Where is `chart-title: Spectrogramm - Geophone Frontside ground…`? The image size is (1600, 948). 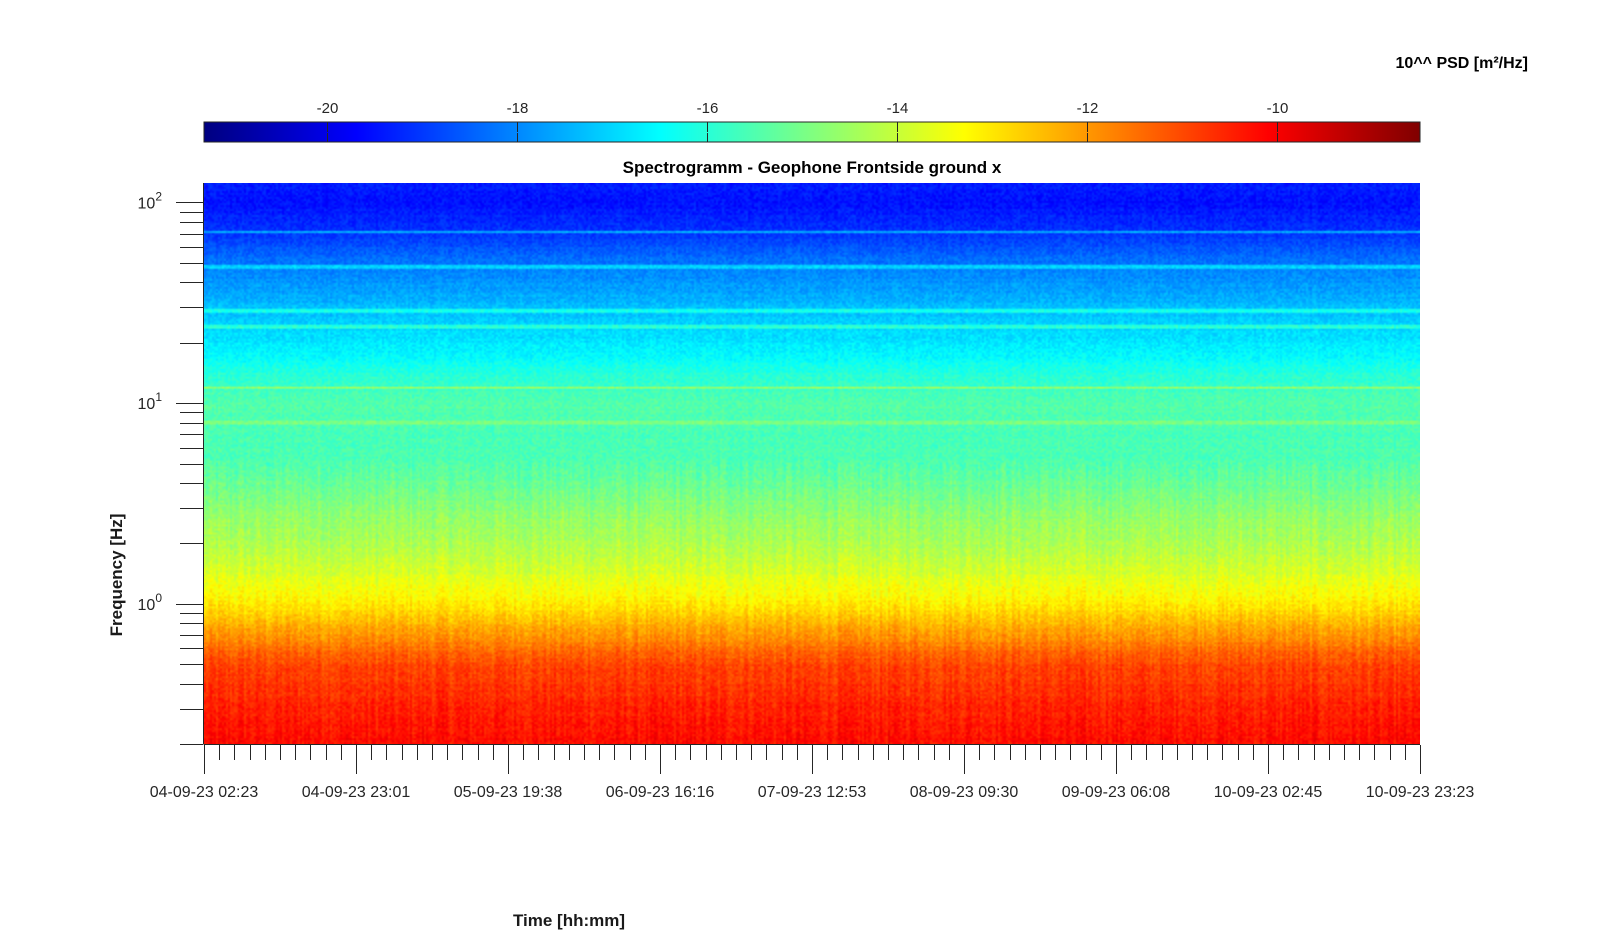
chart-title: Spectrogramm - Geophone Frontside ground… is located at coordinates (812, 167).